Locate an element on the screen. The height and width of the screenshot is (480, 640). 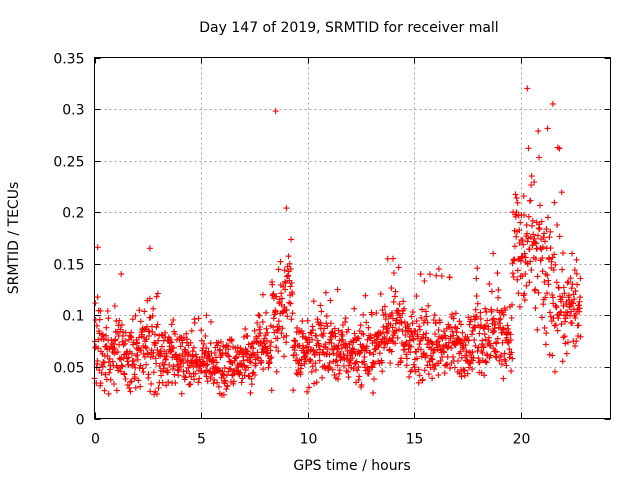
x-tick-label: 20 is located at coordinates (522, 440).